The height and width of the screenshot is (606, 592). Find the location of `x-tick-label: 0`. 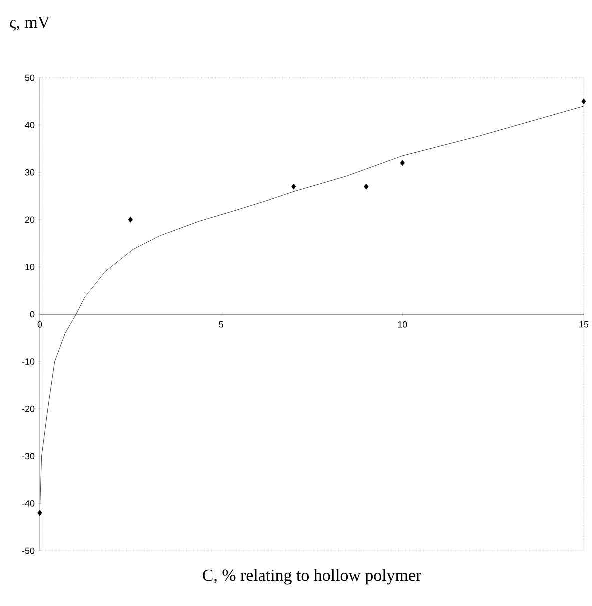

x-tick-label: 0 is located at coordinates (40, 324).